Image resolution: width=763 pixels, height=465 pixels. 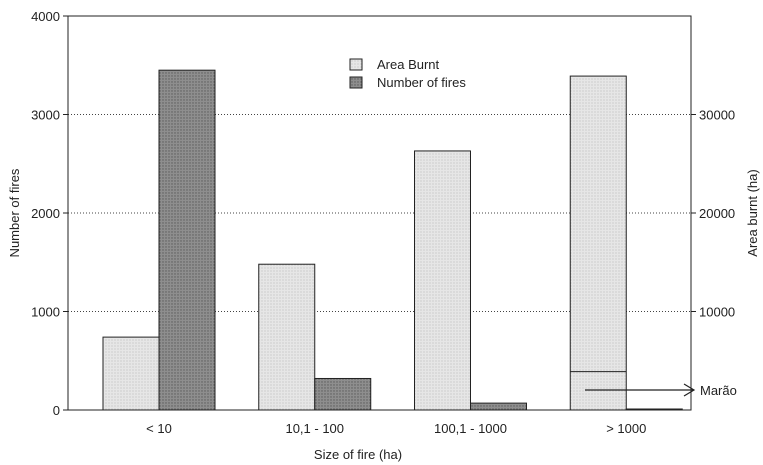 I want to click on x-tick-label: 10,1 - 100, so click(x=314, y=428).